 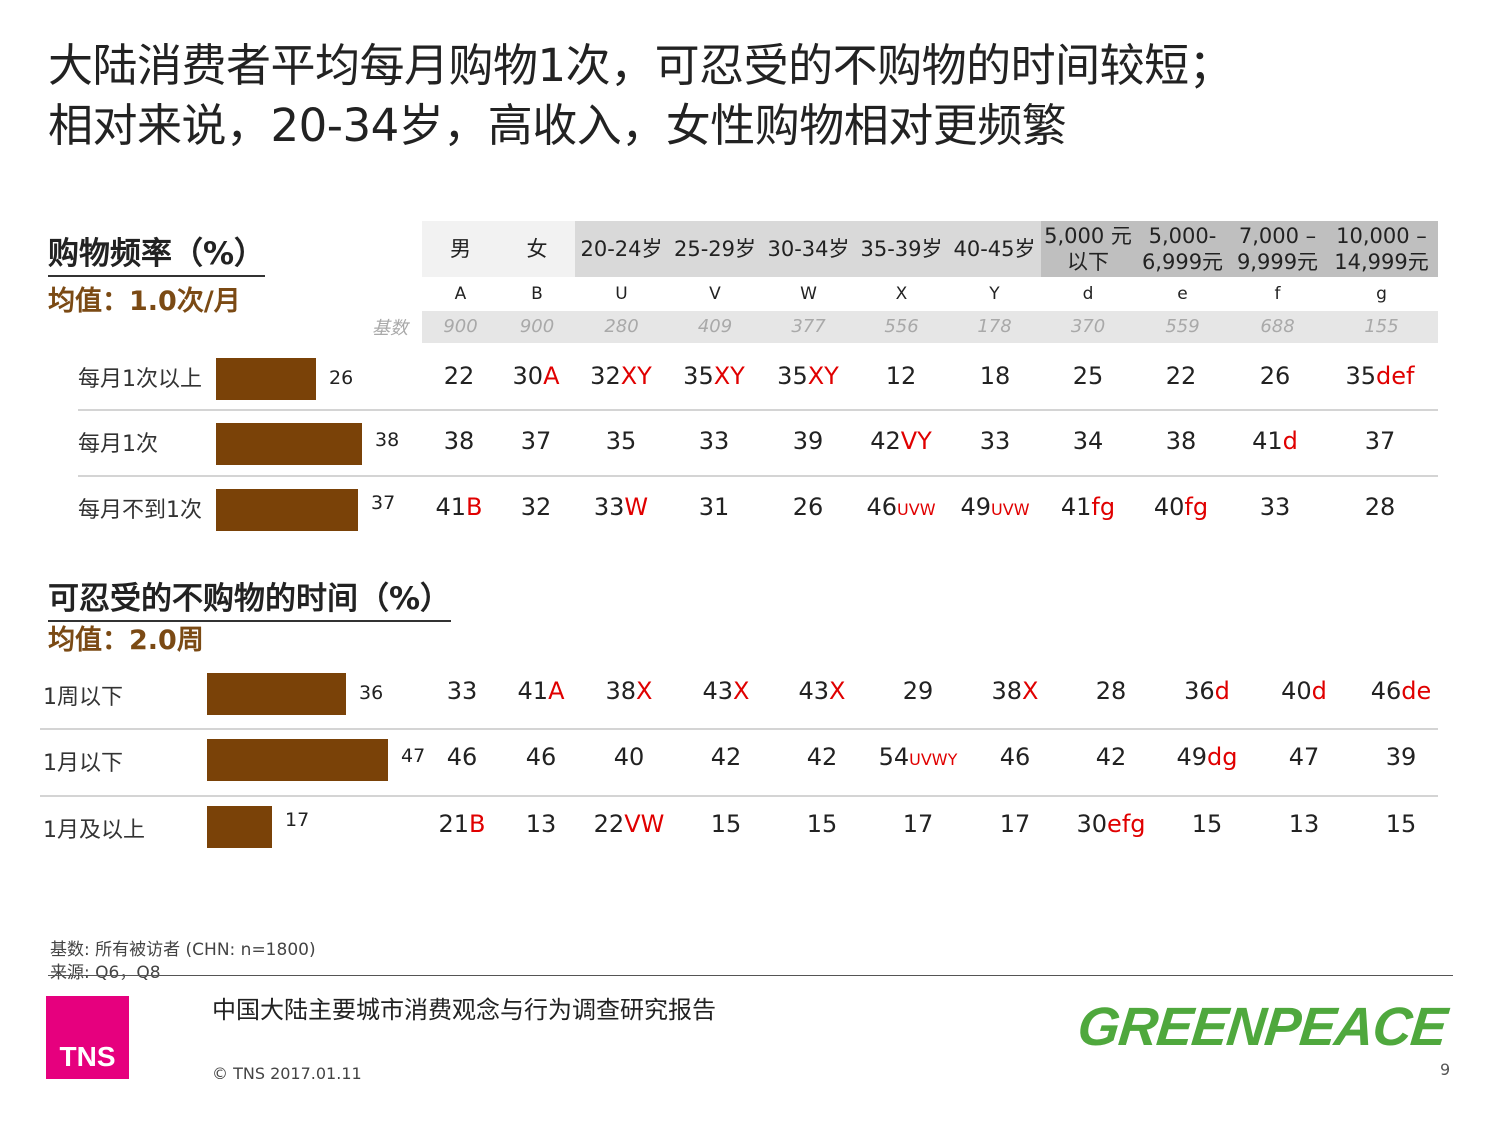 I want to click on cell-value: 36, so click(x=1199, y=691).